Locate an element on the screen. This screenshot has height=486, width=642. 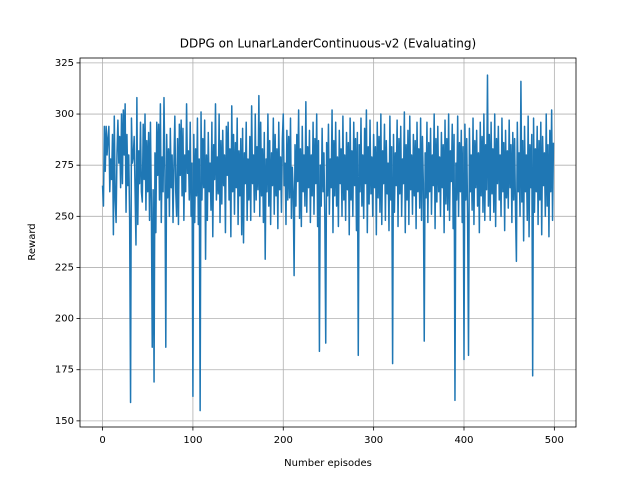
x-tick-label: 200 is located at coordinates (283, 440).